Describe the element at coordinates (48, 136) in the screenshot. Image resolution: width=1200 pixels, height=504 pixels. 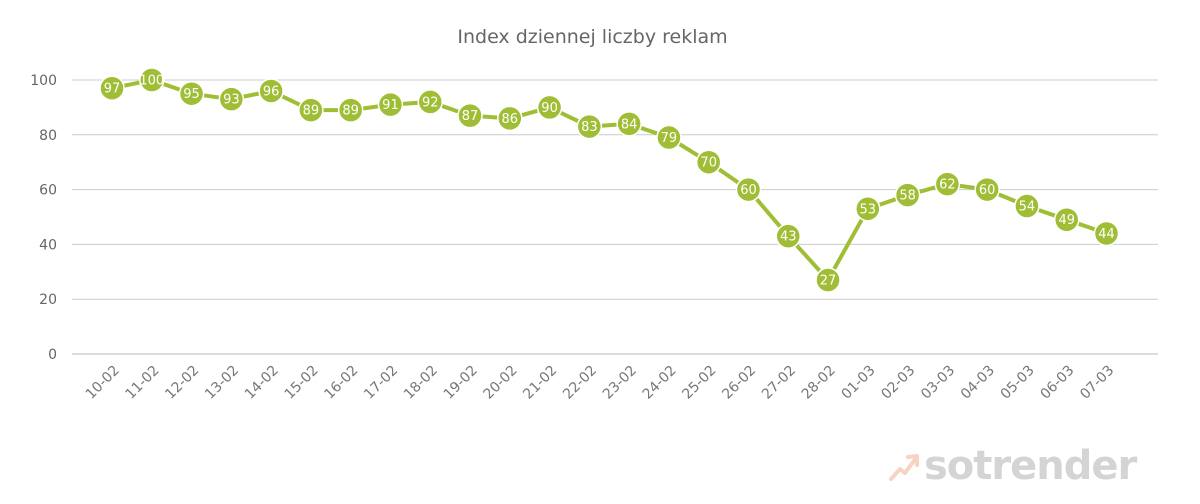
I see `y-tick-label: 80` at that location.